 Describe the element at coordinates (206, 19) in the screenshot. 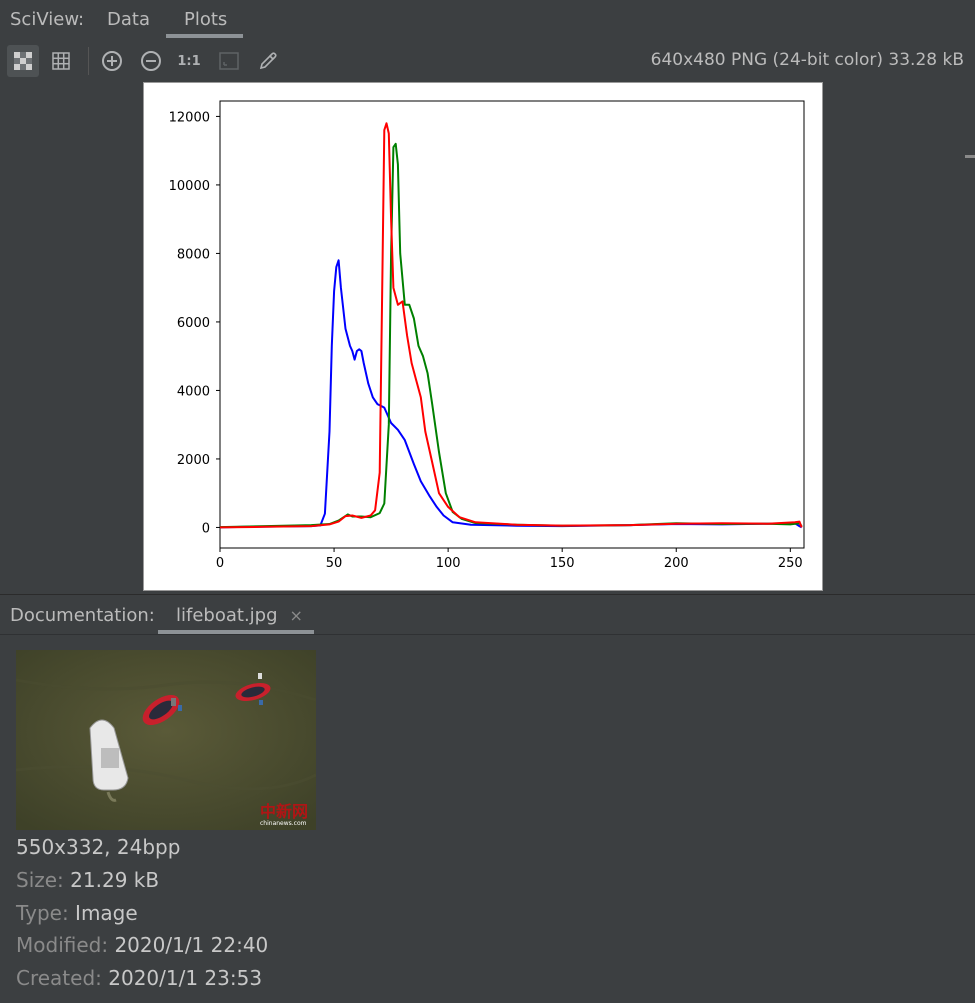

I see `tab-plots: Plots` at that location.